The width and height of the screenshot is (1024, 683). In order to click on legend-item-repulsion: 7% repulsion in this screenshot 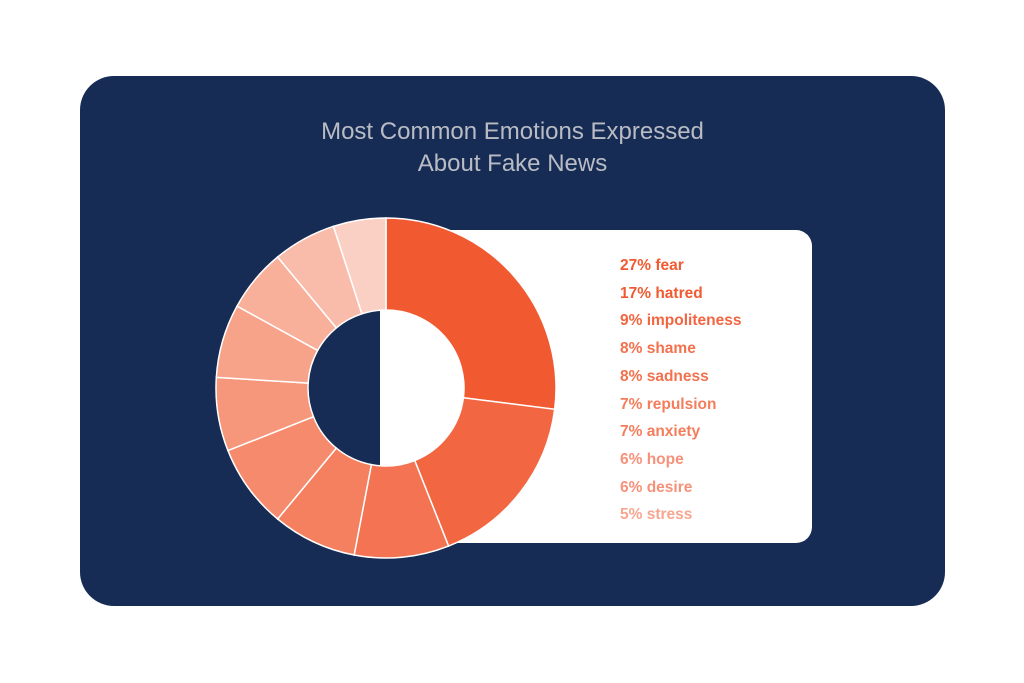, I will do `click(668, 404)`.